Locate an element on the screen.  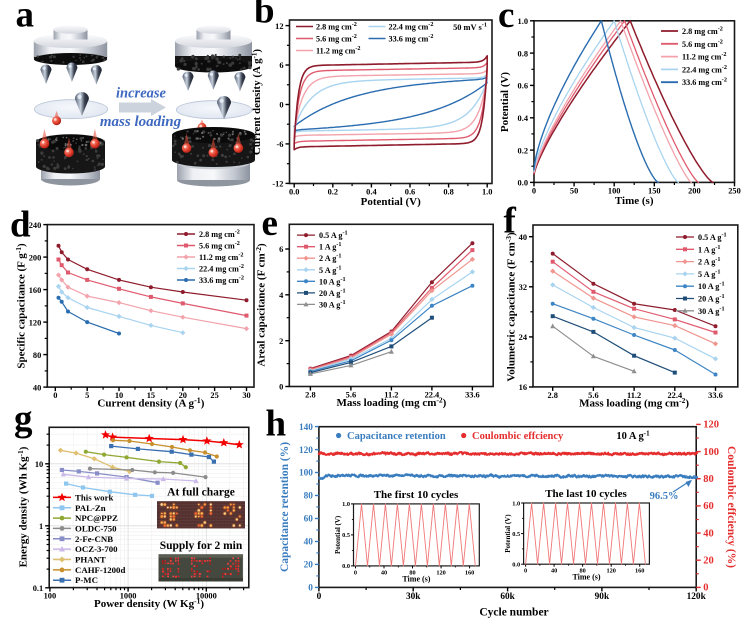
svg-text: CAHF-1200d is located at coordinates (100, 570).